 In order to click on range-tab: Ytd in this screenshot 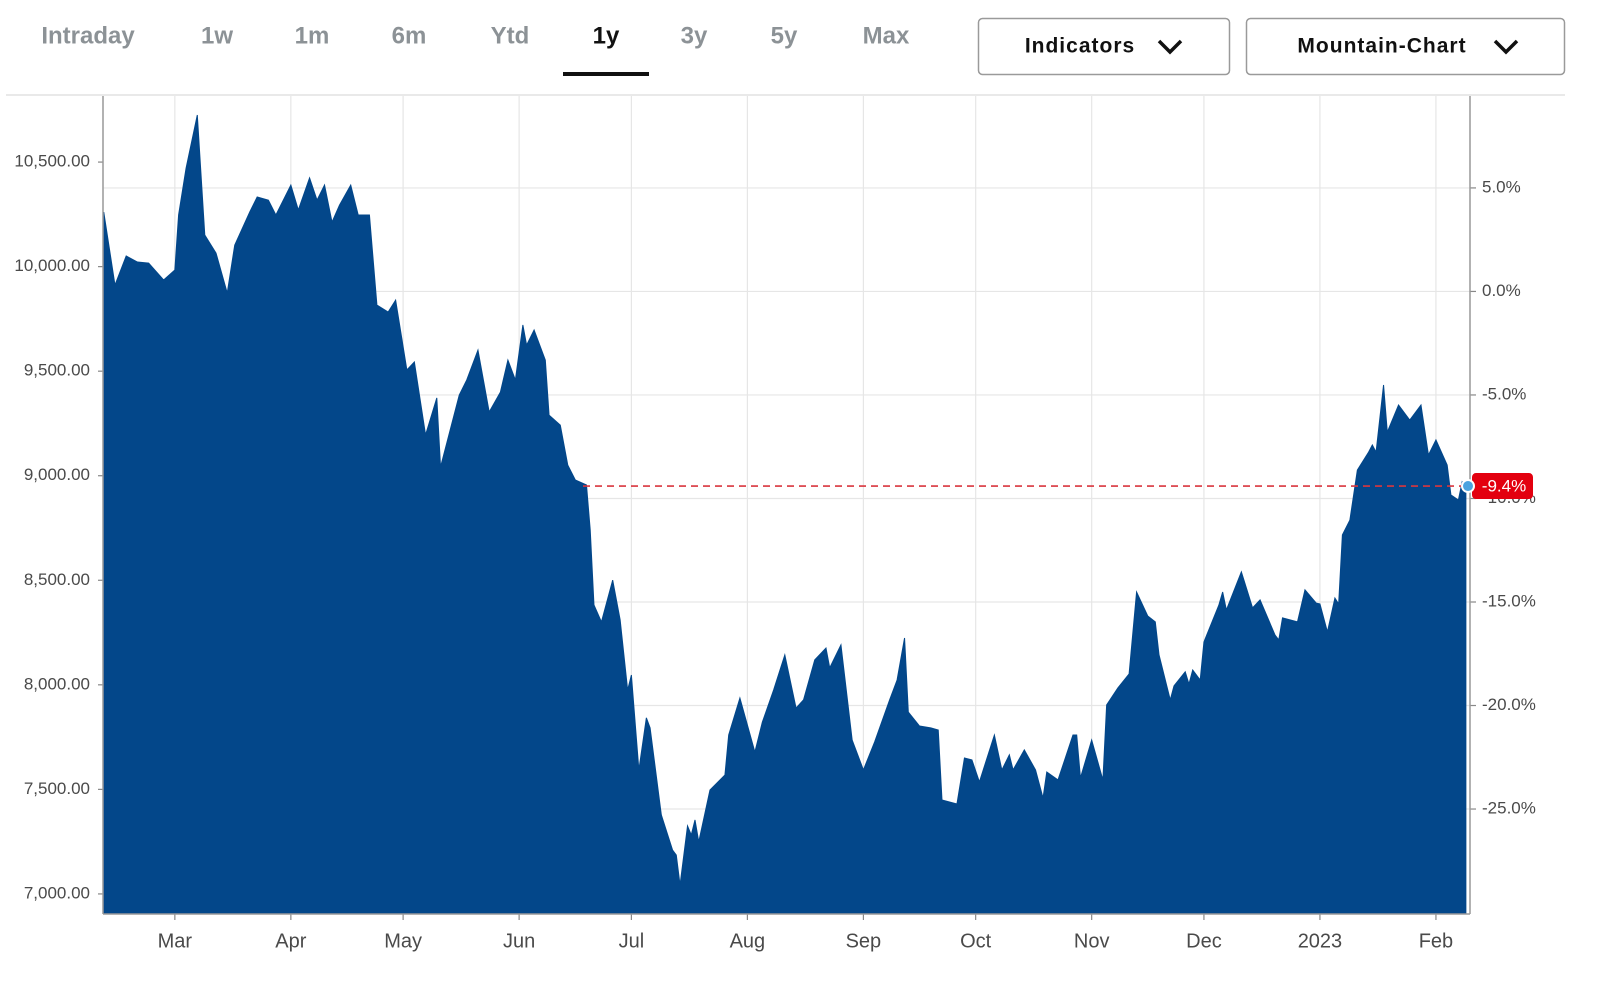, I will do `click(510, 35)`.